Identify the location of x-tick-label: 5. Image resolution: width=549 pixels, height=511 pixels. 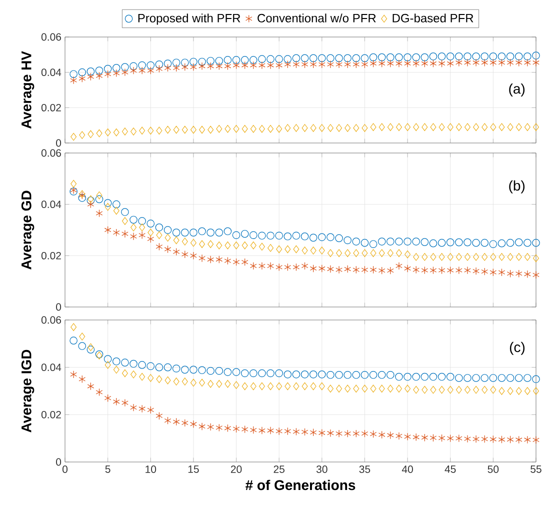
(107, 469).